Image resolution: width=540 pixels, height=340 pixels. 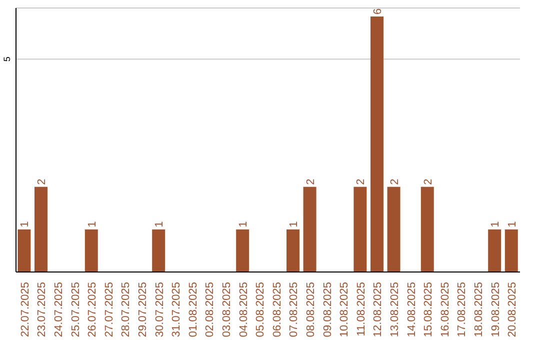 I want to click on x-tick-label: 15.08.2025, so click(x=428, y=310).